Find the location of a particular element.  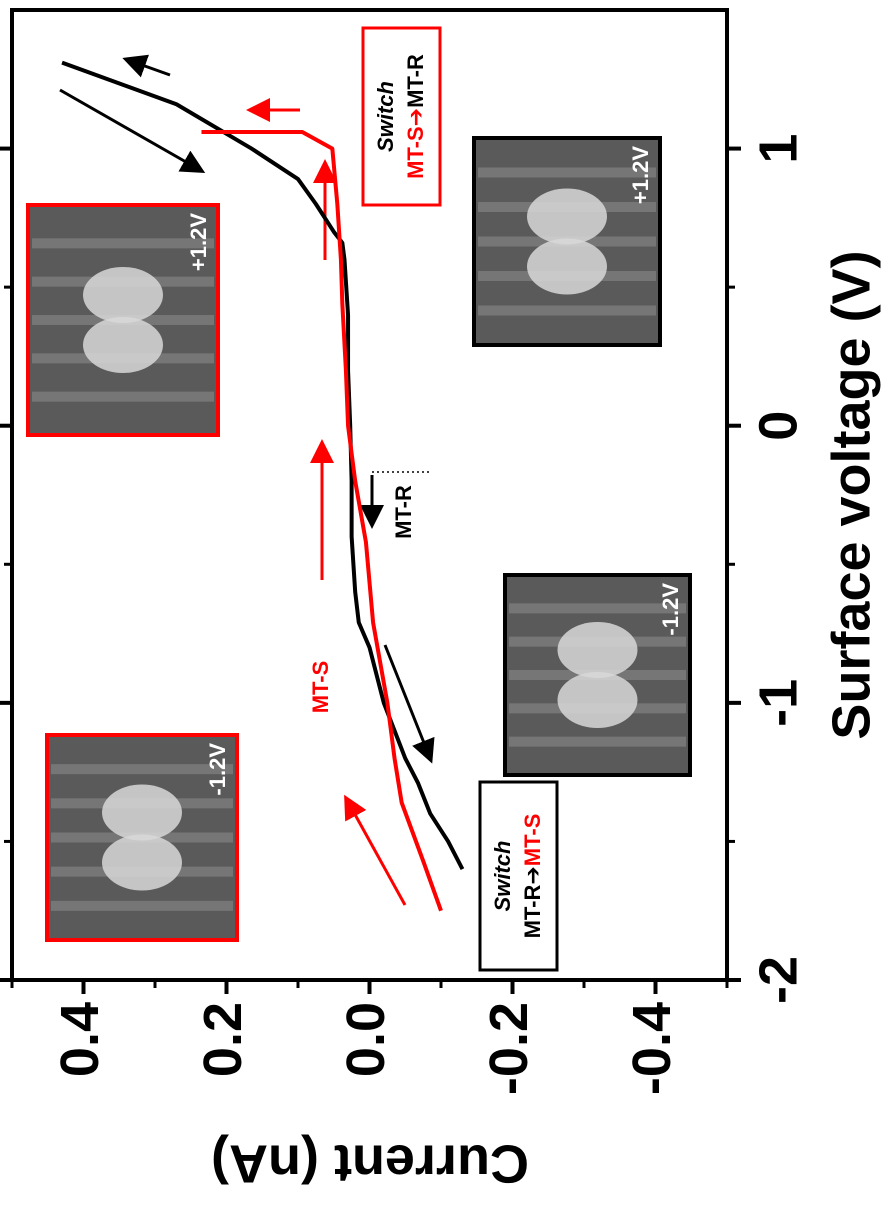

y-axis-title: Current (nA) is located at coordinates (370, 1164).